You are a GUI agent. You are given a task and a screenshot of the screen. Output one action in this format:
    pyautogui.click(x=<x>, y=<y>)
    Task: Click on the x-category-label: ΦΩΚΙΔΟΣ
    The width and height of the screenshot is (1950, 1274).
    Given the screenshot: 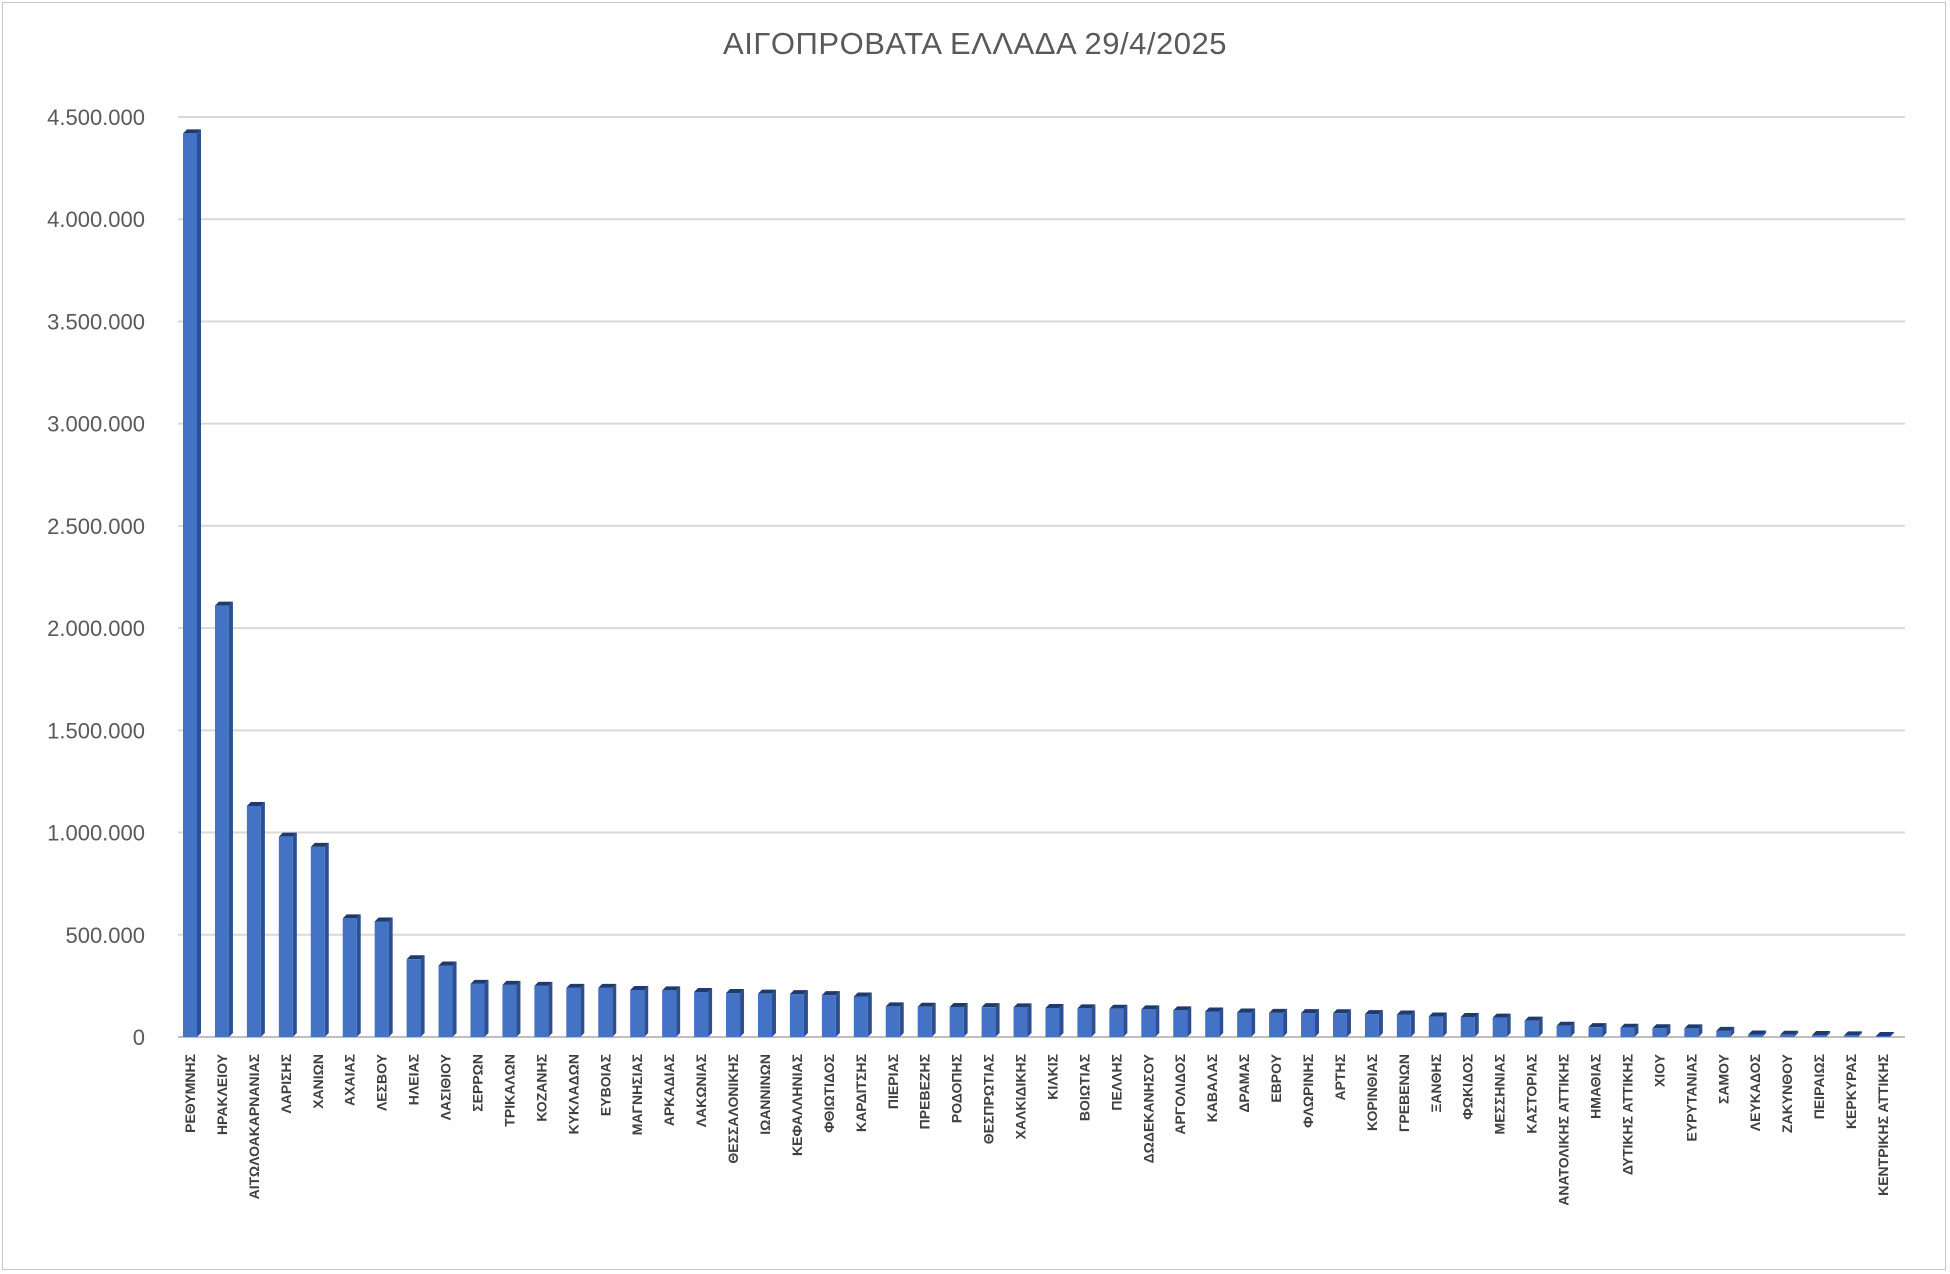 What is the action you would take?
    pyautogui.click(x=1468, y=1087)
    